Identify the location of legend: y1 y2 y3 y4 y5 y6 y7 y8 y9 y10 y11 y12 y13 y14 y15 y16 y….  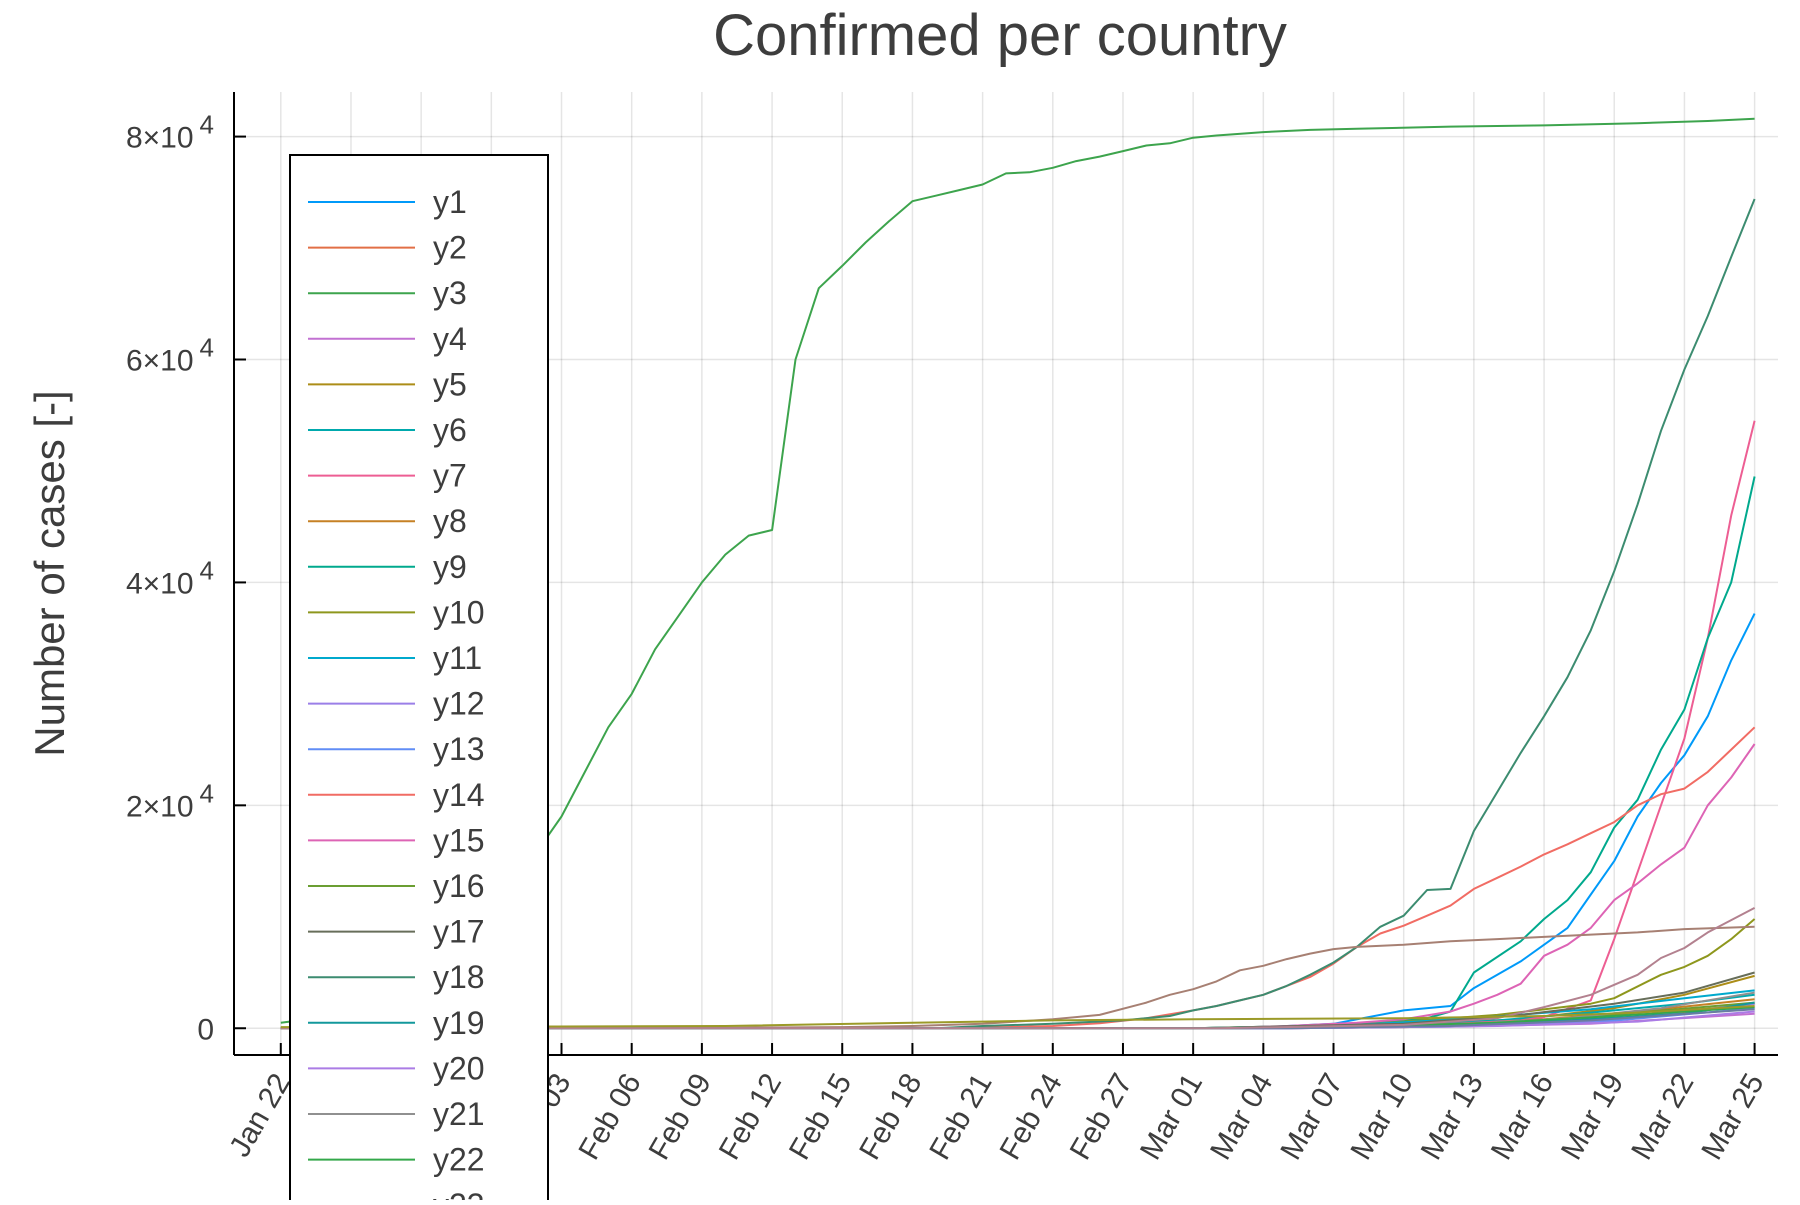
(419, 679).